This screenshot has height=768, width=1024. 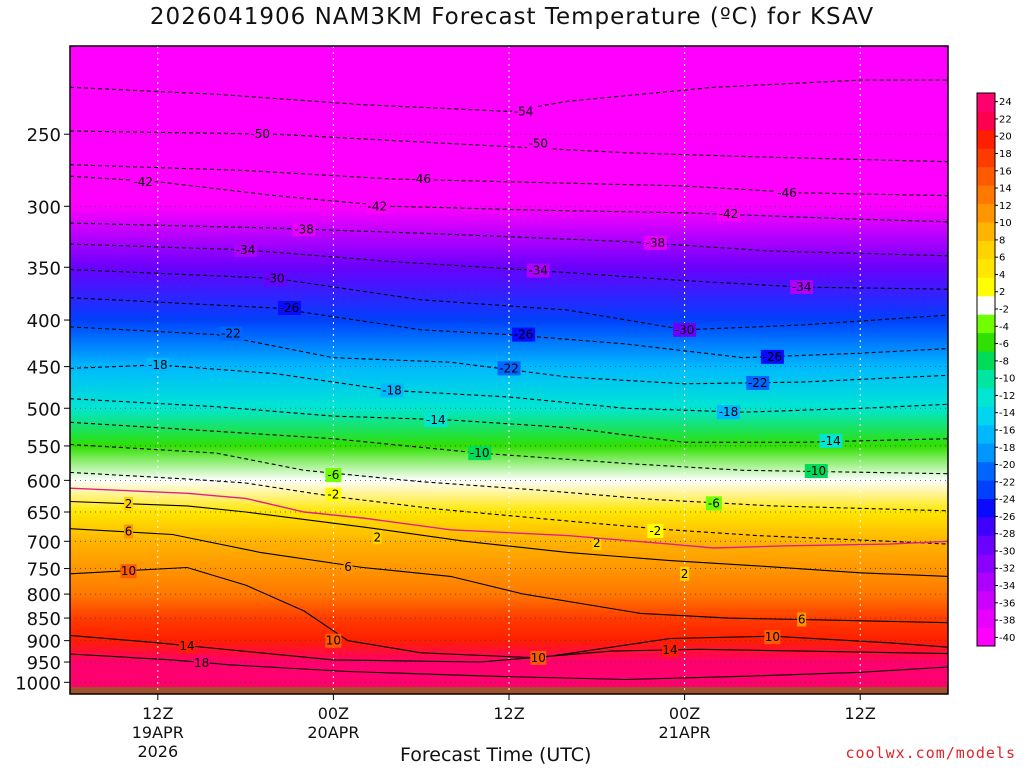 I want to click on contour-label: -46, so click(x=421, y=179).